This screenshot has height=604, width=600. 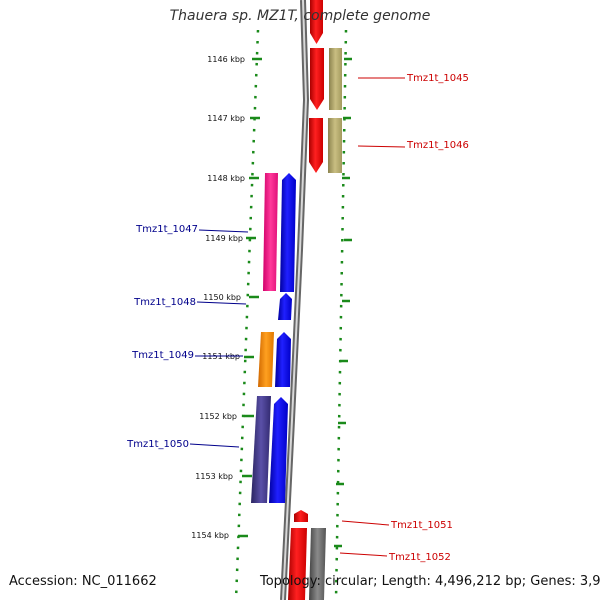 What do you see at coordinates (157, 444) in the screenshot?
I see `gene-label: Tmz1t_1050` at bounding box center [157, 444].